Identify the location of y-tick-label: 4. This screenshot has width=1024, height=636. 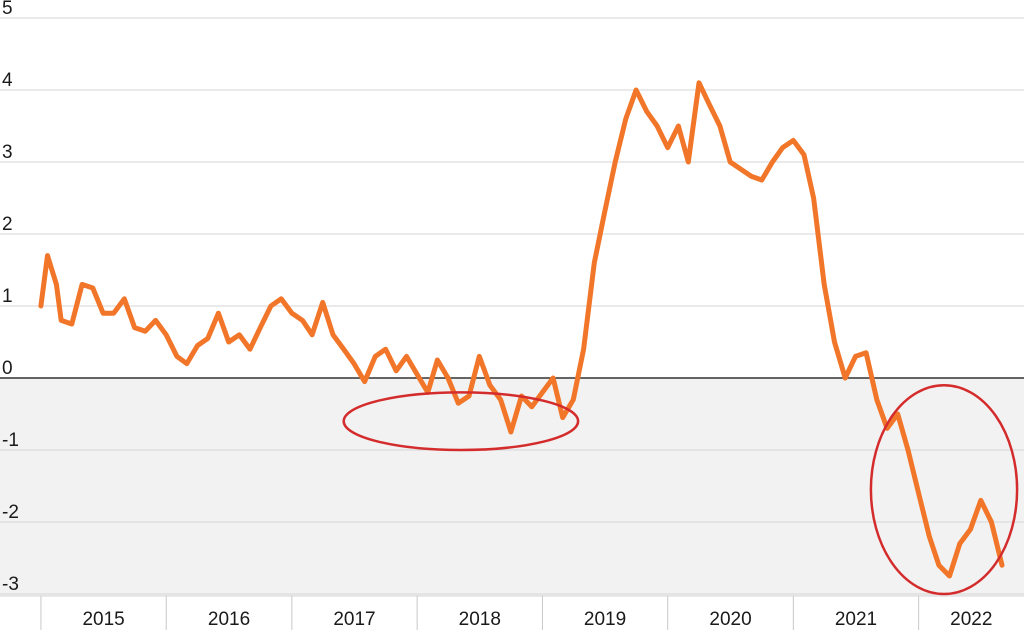
(7, 80).